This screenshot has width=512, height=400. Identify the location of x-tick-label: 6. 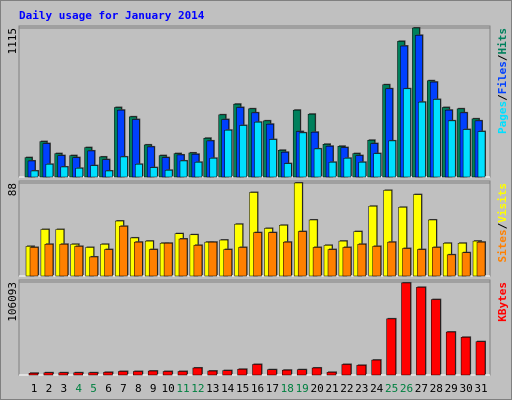
(108, 388).